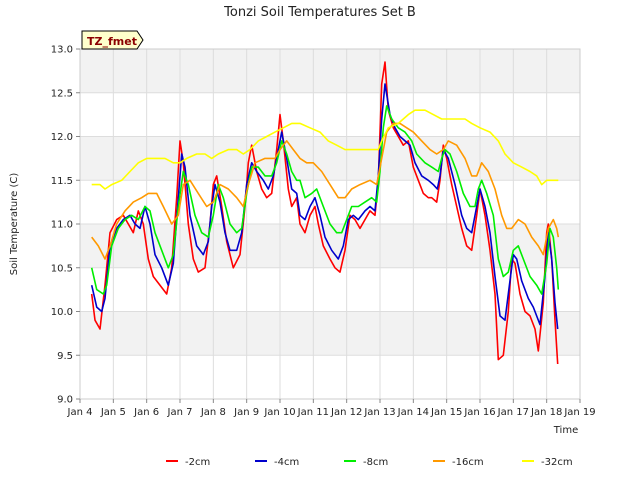 Image resolution: width=640 pixels, height=484 pixels. I want to click on badge-label: TZ_fmet, so click(112, 41).